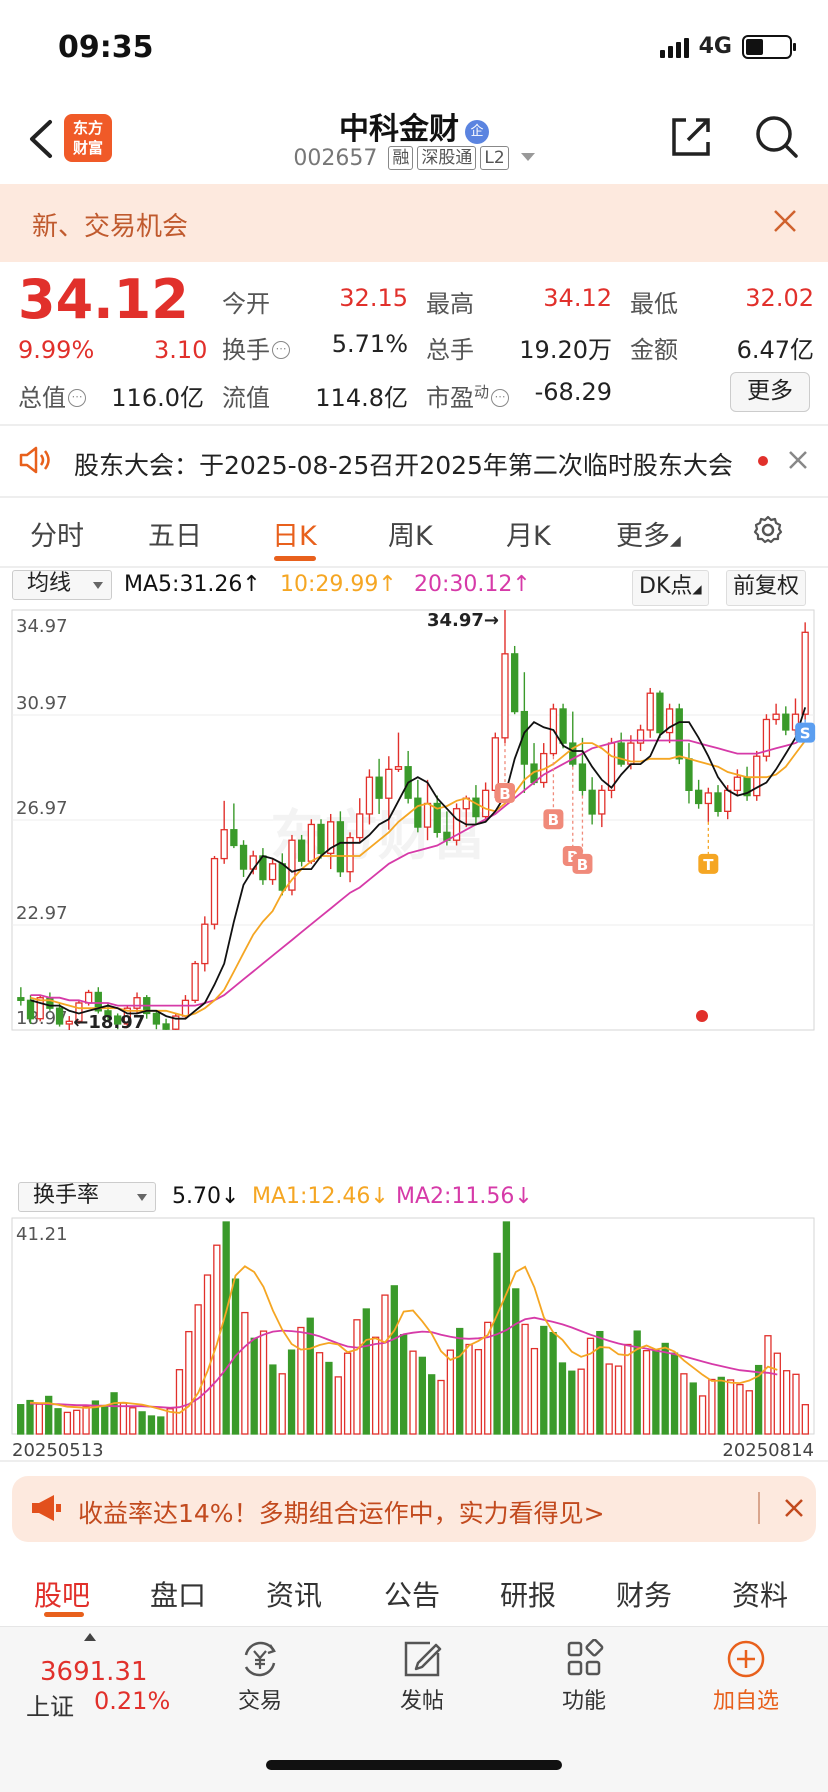 The width and height of the screenshot is (828, 1792). I want to click on share-icon, so click(691, 137).